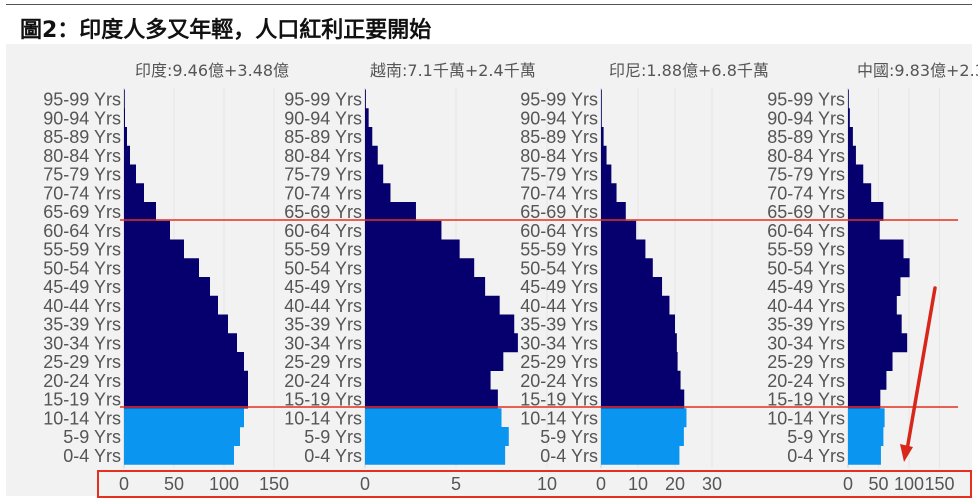 The width and height of the screenshot is (978, 501). I want to click on trend-arrow-head, so click(906, 453).